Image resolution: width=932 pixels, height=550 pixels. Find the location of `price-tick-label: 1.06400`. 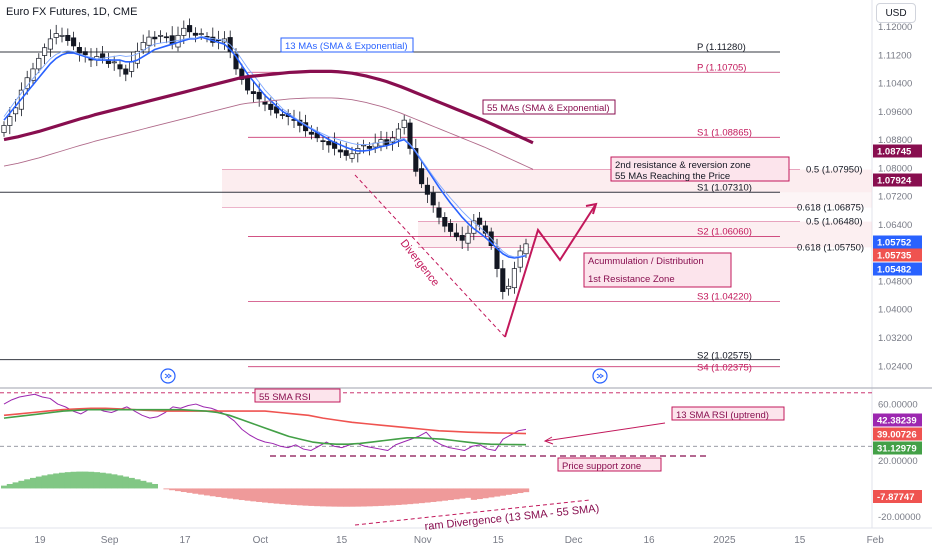

price-tick-label: 1.06400 is located at coordinates (895, 225).